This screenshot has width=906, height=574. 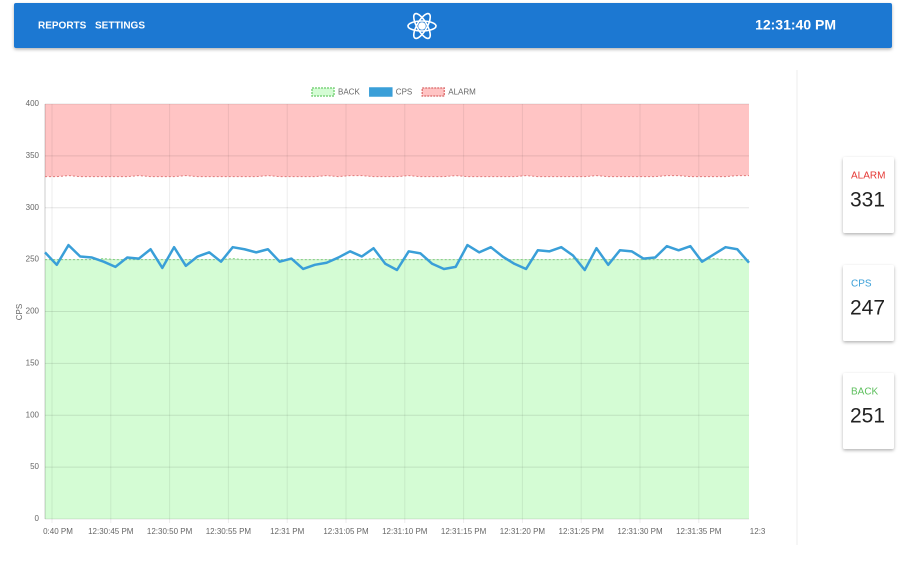 What do you see at coordinates (453, 25) in the screenshot?
I see `app-bar` at bounding box center [453, 25].